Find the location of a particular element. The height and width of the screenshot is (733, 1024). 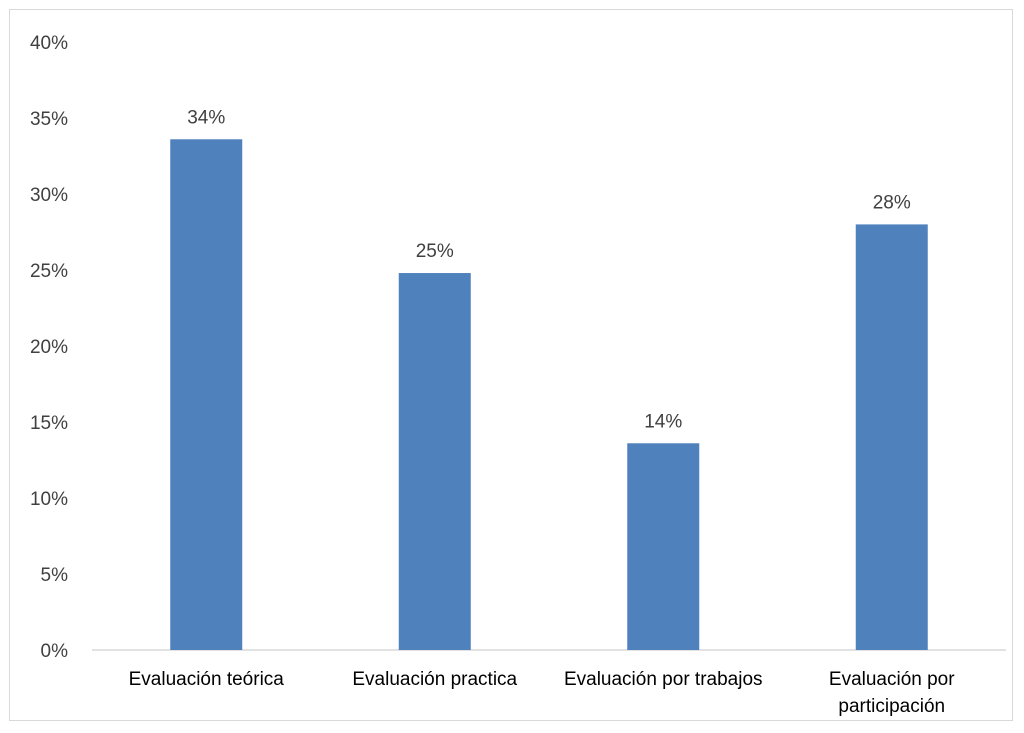

bar-data-label: 34% is located at coordinates (206, 117).